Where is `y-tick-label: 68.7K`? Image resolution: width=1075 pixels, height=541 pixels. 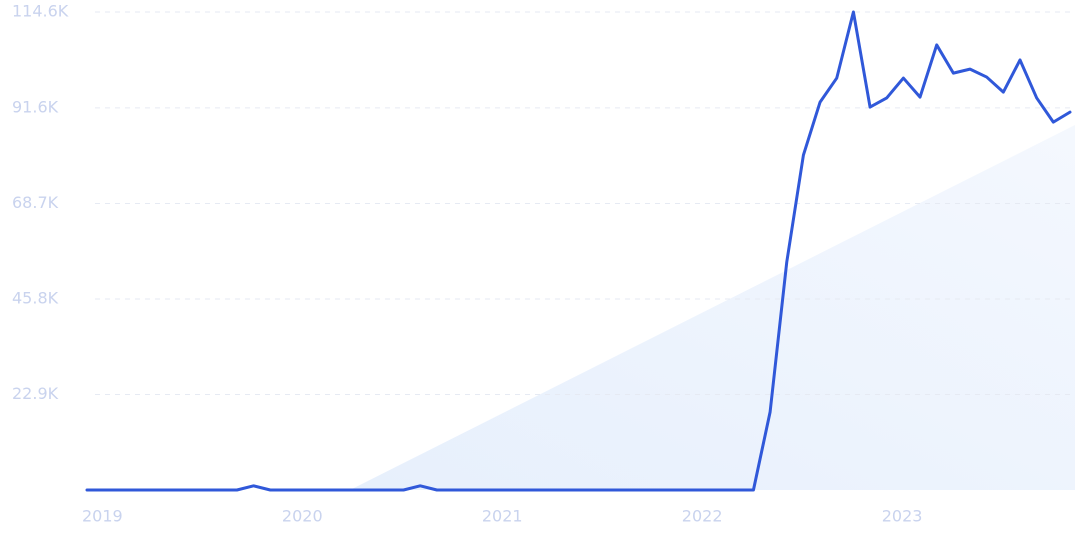 y-tick-label: 68.7K is located at coordinates (35, 202).